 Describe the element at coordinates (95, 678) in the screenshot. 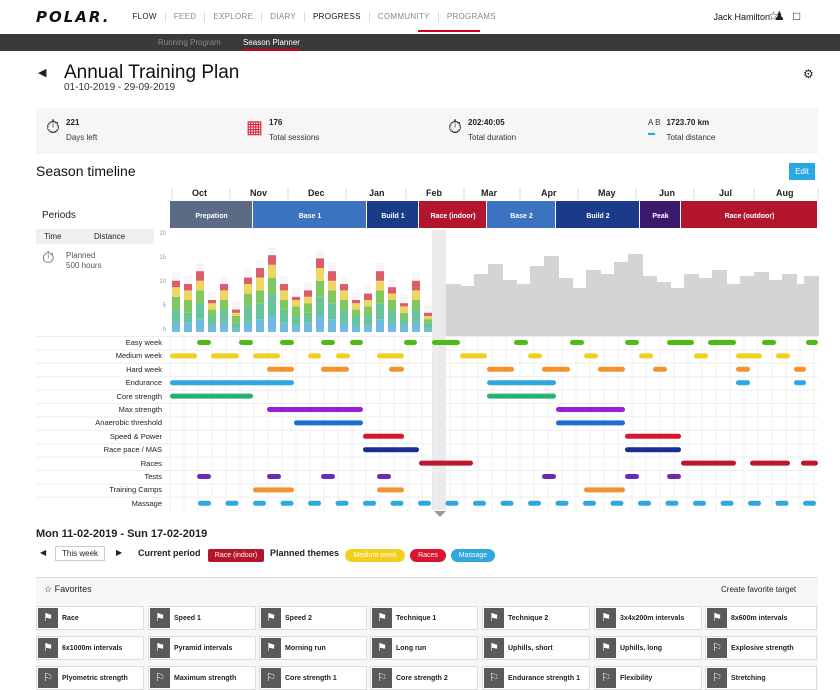

I see `favorite-label: Plyometric strength` at that location.